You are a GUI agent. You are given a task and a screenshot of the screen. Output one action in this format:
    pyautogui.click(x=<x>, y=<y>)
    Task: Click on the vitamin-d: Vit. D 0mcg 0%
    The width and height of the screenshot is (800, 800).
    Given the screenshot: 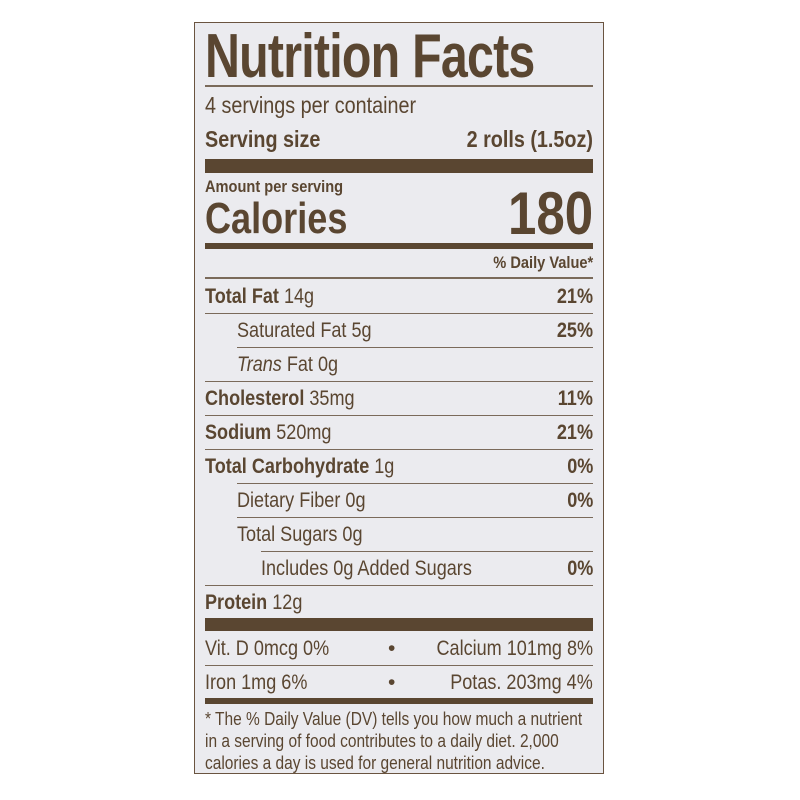 What is the action you would take?
    pyautogui.click(x=267, y=648)
    